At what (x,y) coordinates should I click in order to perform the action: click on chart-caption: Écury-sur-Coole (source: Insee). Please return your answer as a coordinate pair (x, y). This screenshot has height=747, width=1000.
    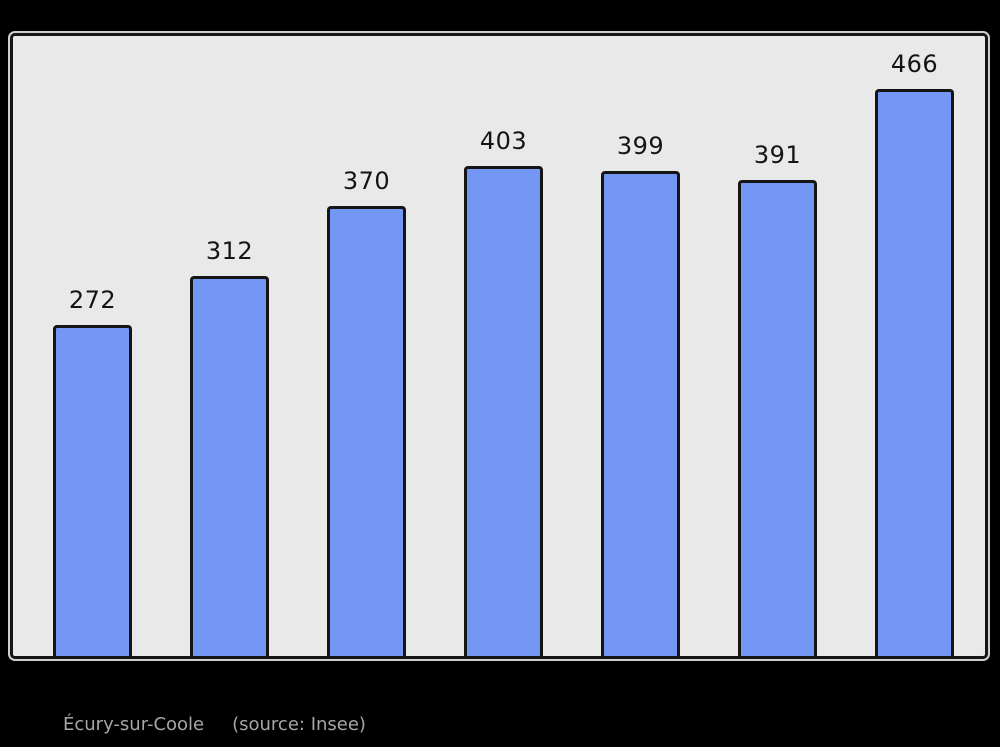
    Looking at the image, I should click on (214, 724).